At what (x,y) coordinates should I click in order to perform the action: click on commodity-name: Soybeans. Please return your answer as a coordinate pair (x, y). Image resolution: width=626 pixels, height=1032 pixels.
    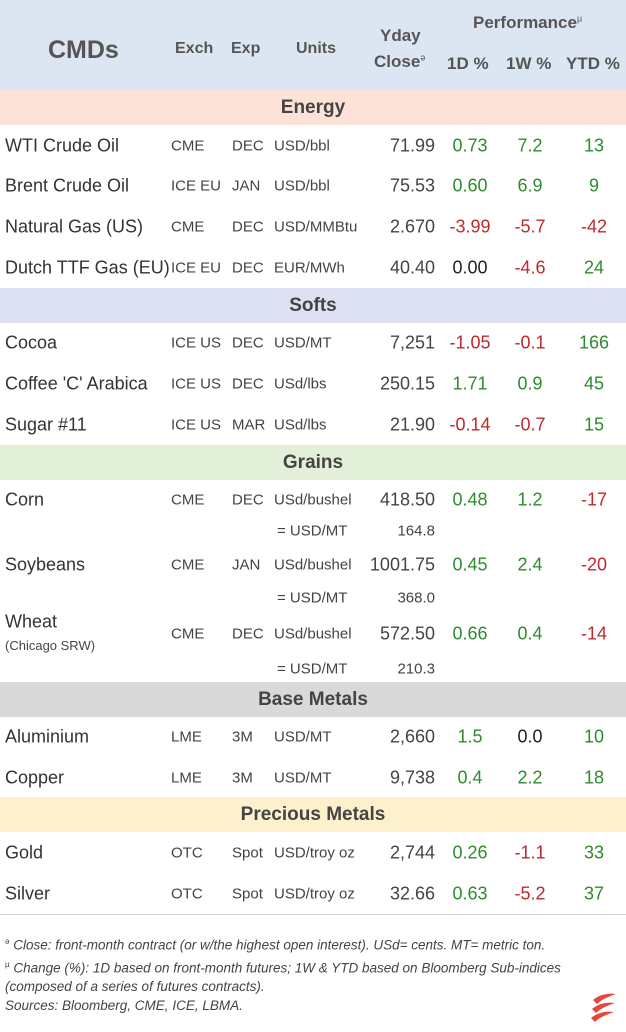
    Looking at the image, I should click on (45, 564).